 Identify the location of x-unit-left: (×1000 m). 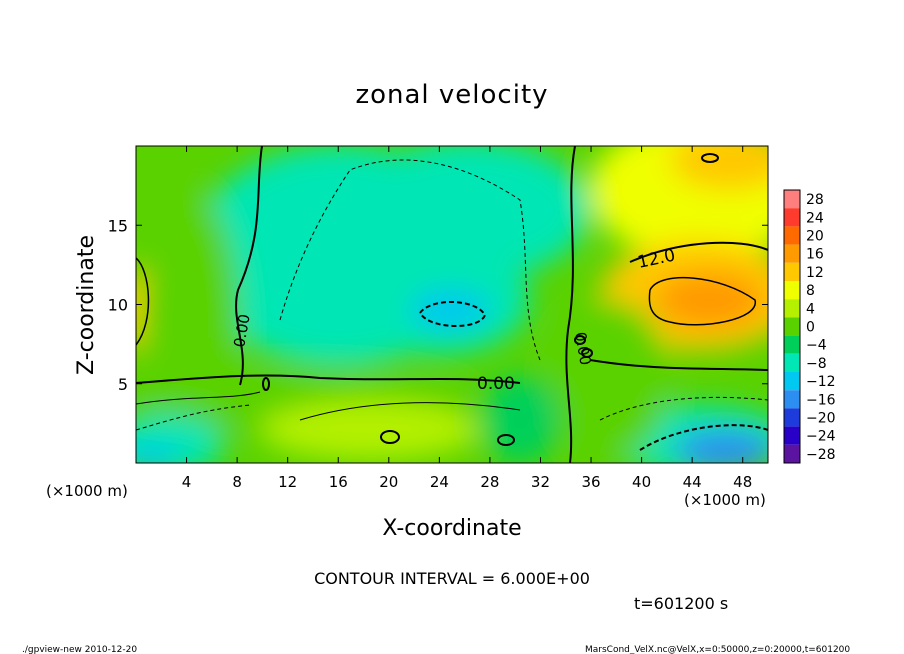
(87, 491).